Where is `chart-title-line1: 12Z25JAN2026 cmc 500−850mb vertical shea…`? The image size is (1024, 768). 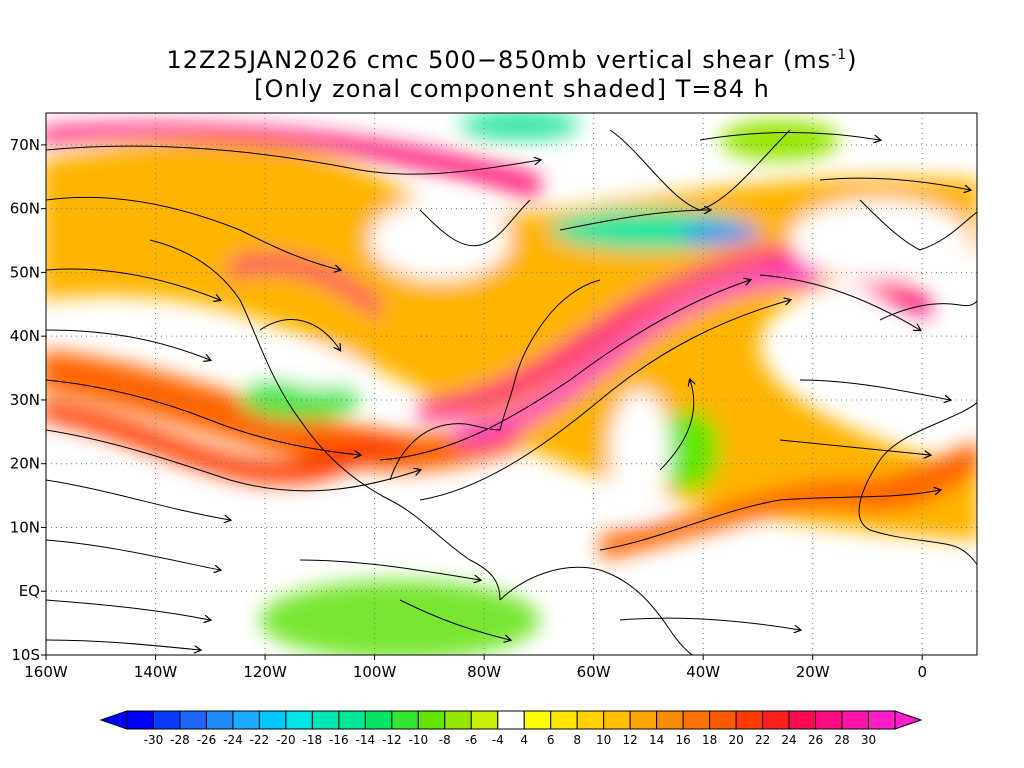 chart-title-line1: 12Z25JAN2026 cmc 500−850mb vertical shea… is located at coordinates (512, 60).